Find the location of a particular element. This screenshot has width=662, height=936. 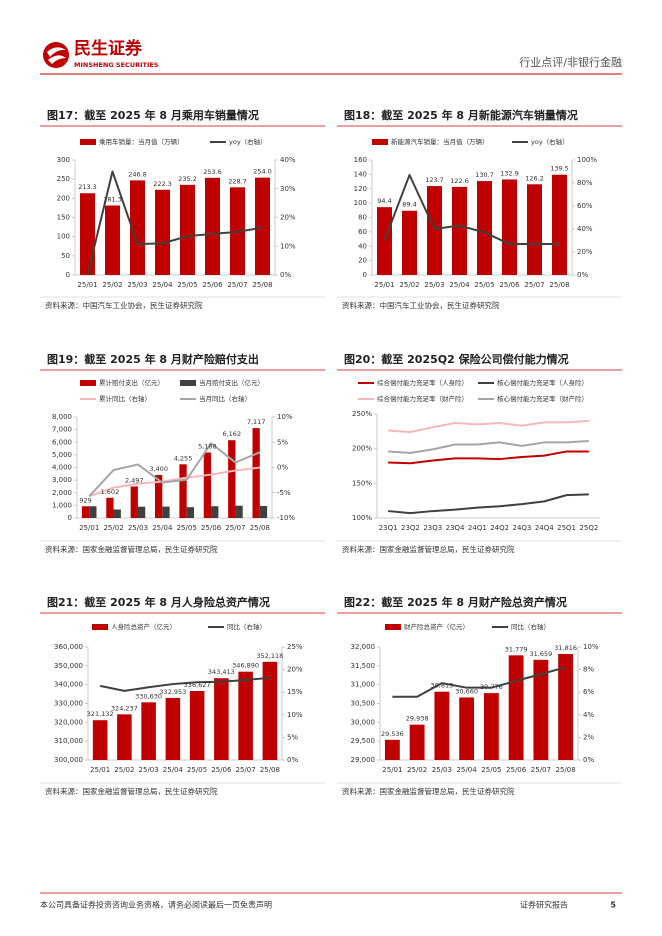

y-tick-label: 100 is located at coordinates (63, 237).